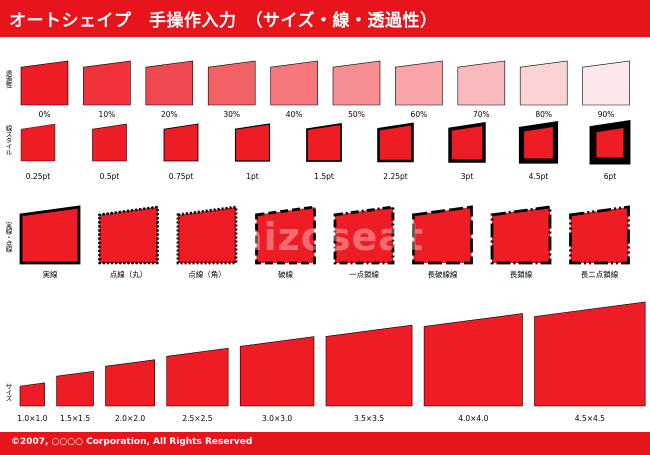 The height and width of the screenshot is (455, 650). What do you see at coordinates (467, 176) in the screenshot?
I see `line-width-caption: 3pt` at bounding box center [467, 176].